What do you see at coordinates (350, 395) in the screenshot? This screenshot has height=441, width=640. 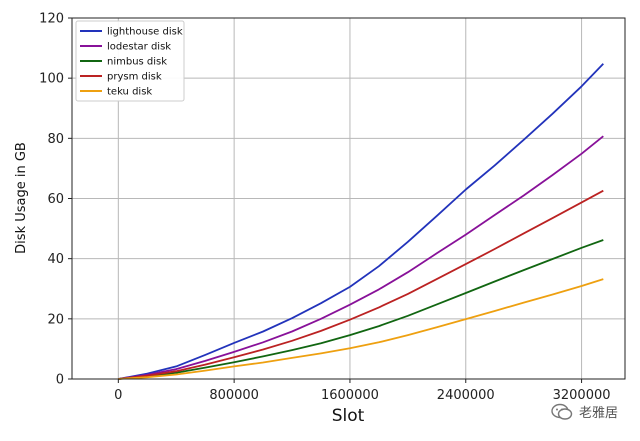 I see `x-tick-label: 1600000` at bounding box center [350, 395].